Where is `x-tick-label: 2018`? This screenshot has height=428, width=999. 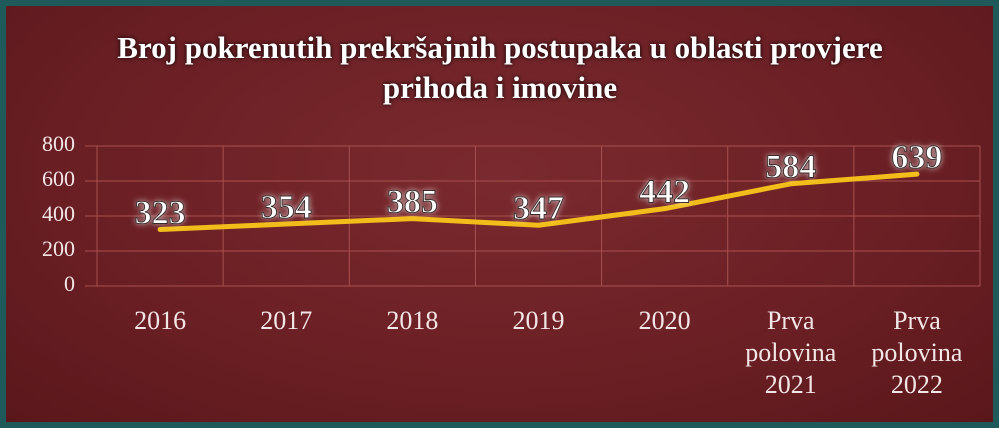 x-tick-label: 2018 is located at coordinates (412, 320).